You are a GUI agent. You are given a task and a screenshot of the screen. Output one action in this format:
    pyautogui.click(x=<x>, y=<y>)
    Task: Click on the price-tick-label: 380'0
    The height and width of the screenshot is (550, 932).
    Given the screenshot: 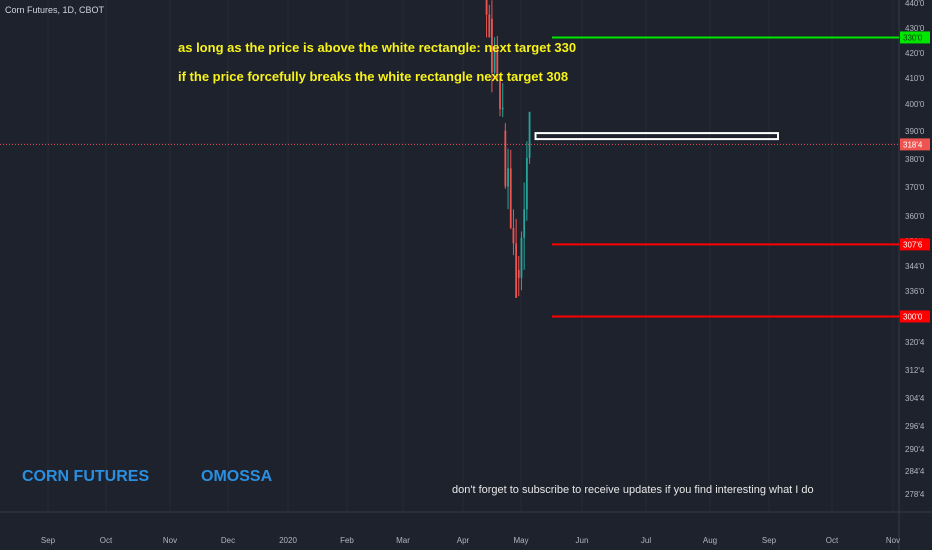 What is the action you would take?
    pyautogui.click(x=915, y=159)
    